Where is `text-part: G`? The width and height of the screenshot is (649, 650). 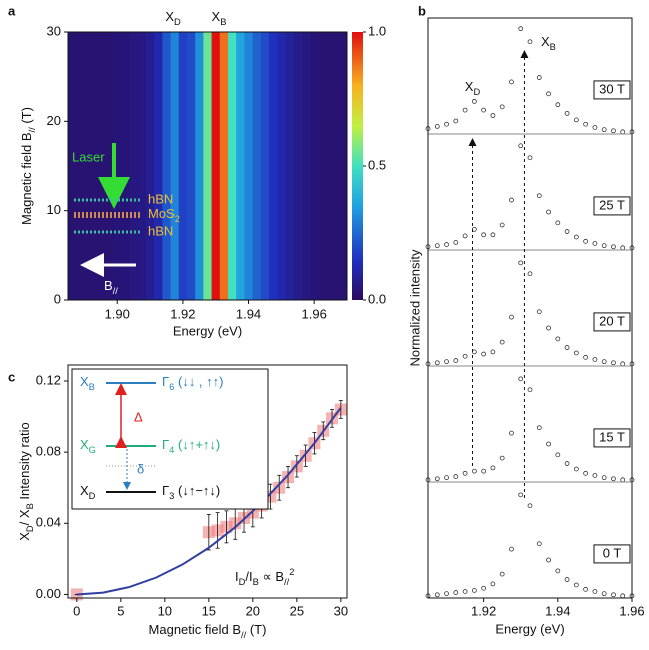 text-part: G is located at coordinates (92, 450).